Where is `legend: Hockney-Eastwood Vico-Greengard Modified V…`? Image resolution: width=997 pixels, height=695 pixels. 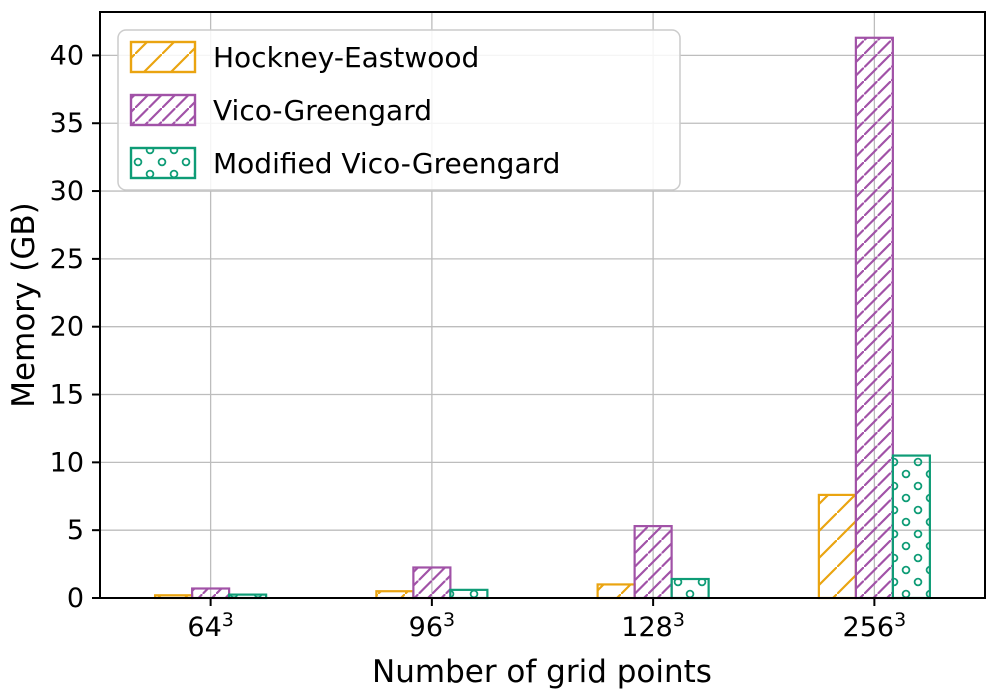
legend: Hockney-Eastwood Vico-Greengard Modified V… is located at coordinates (399, 110).